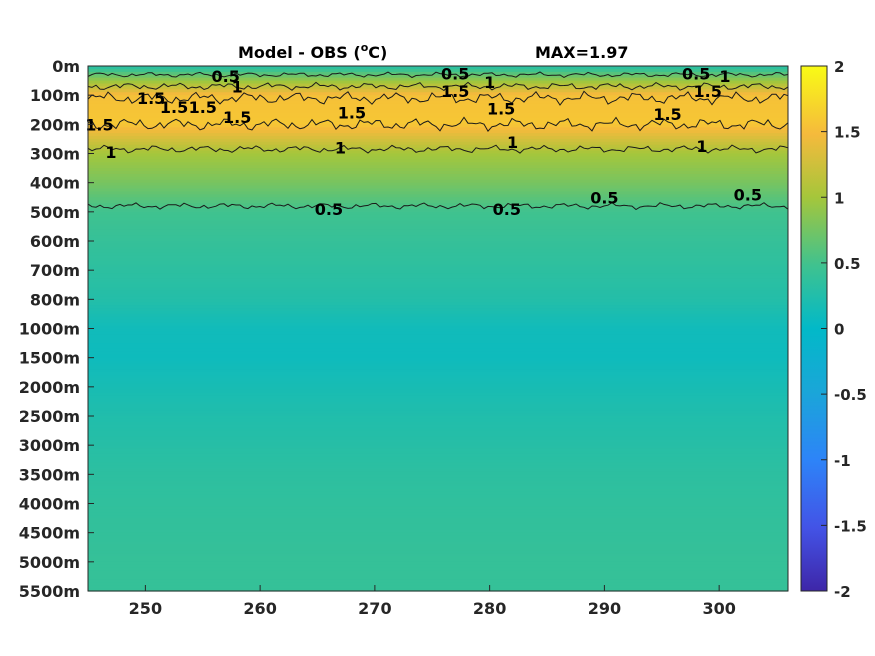 The width and height of the screenshot is (875, 656). I want to click on colorbar-tick-label: 1.5, so click(847, 133).